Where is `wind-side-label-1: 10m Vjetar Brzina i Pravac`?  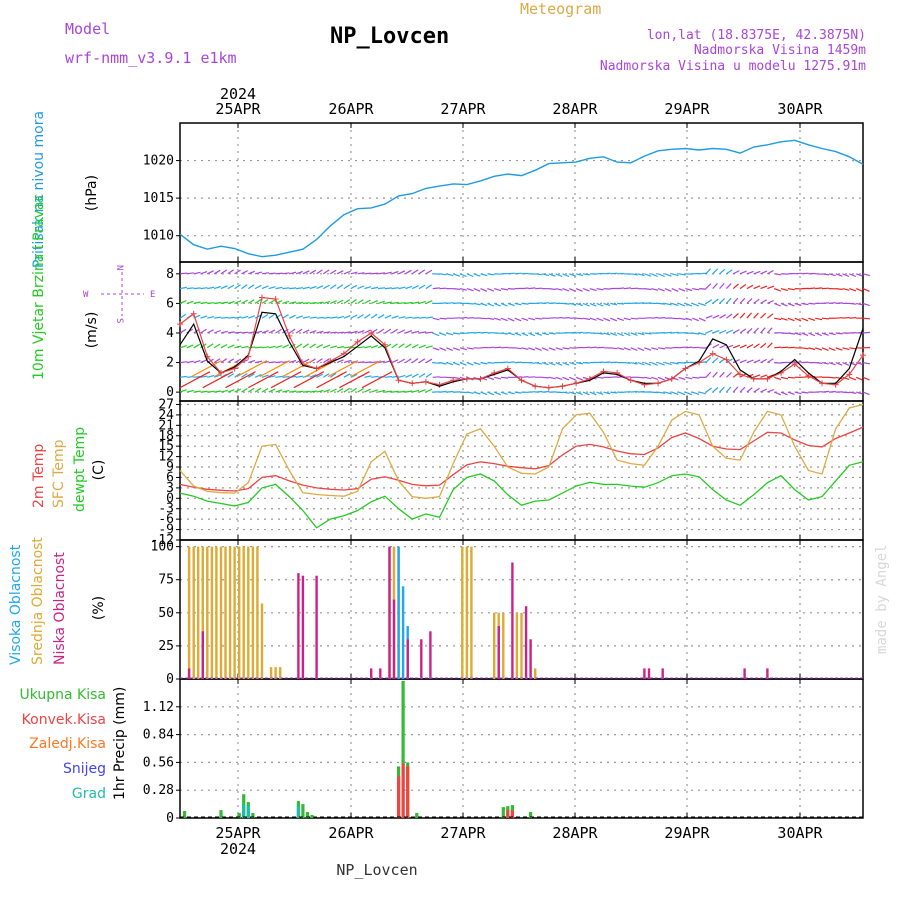
wind-side-label-1: 10m Vjetar Brzina i Pravac is located at coordinates (39, 287).